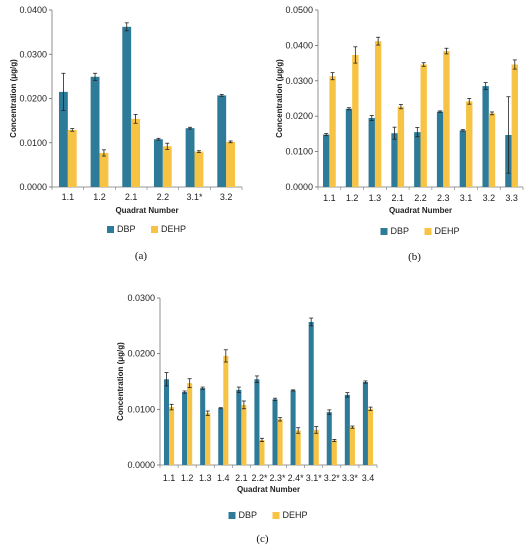 This screenshot has height=550, width=530. I want to click on legend-label-dehp: DEHP, so click(447, 231).